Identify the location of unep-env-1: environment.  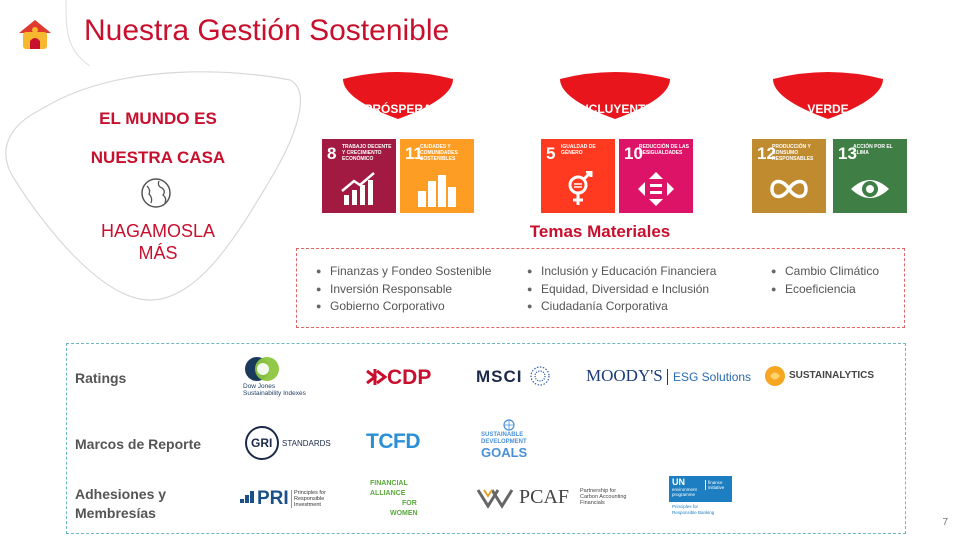
(684, 489).